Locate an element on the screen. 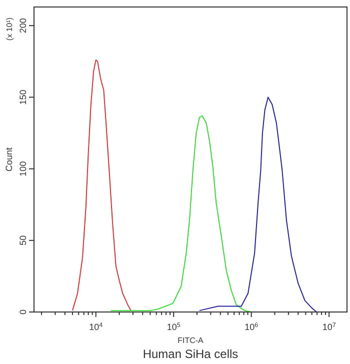  x-tick-label: 10$^{5}$ is located at coordinates (173, 327).